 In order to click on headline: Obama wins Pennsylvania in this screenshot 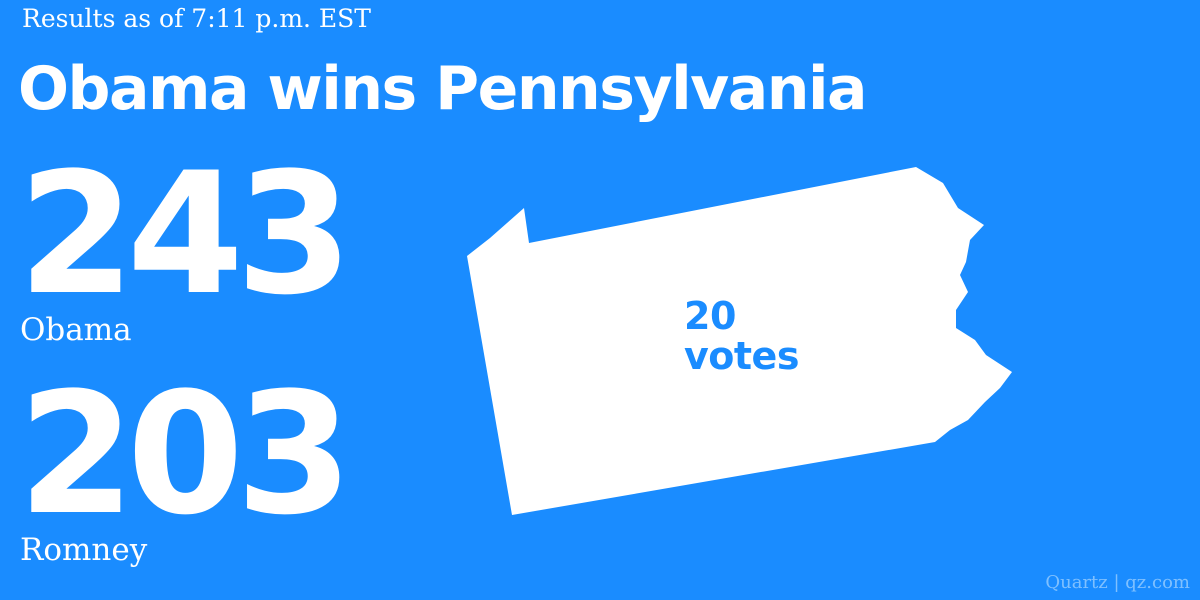, I will do `click(443, 89)`.